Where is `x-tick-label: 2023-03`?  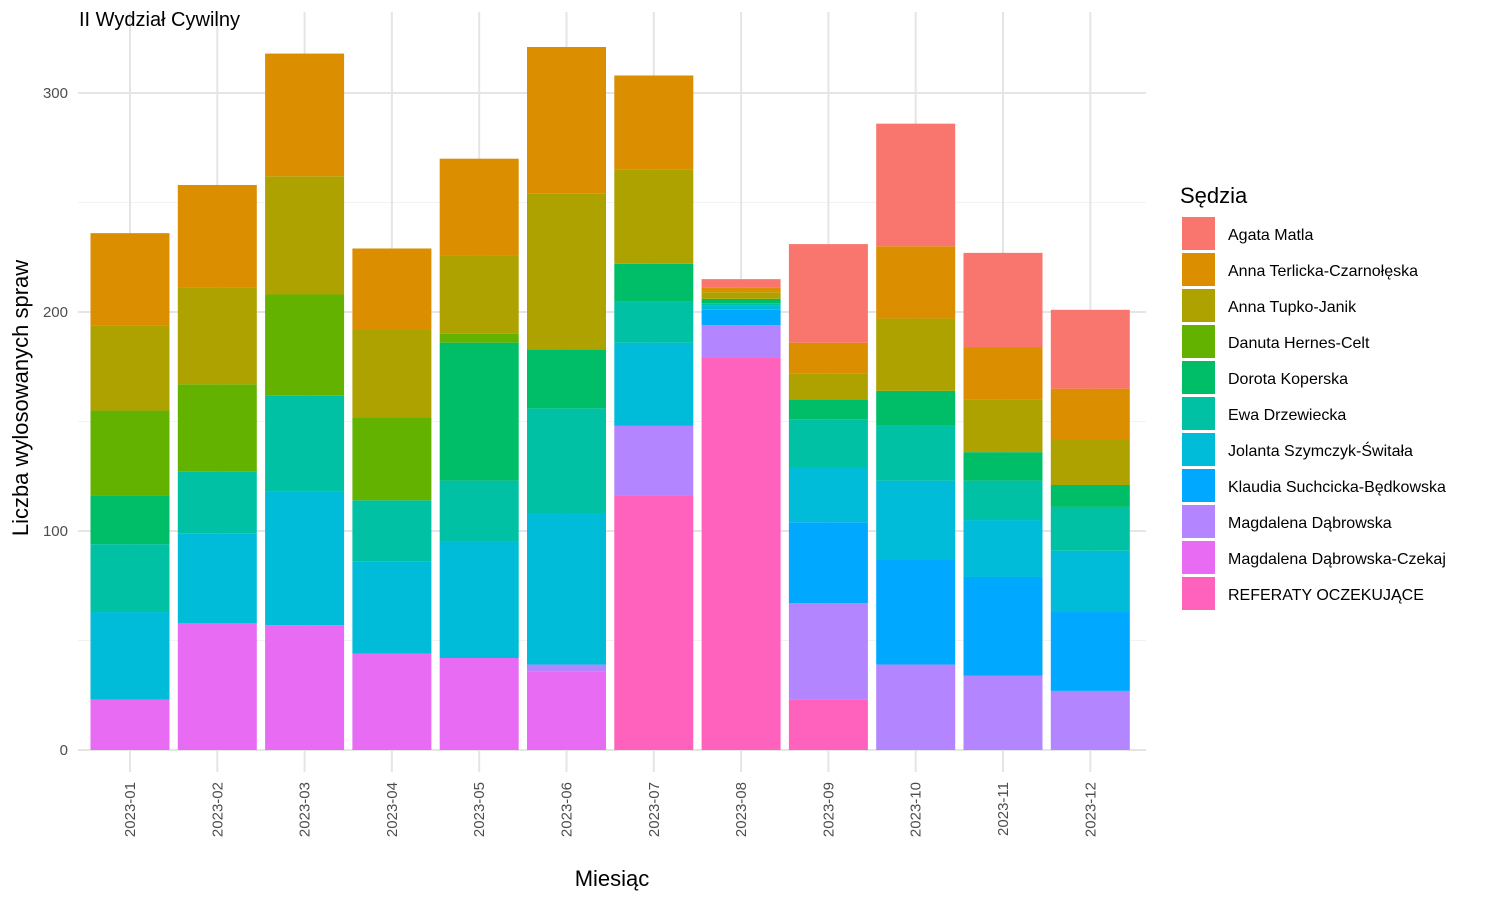 x-tick-label: 2023-03 is located at coordinates (305, 809).